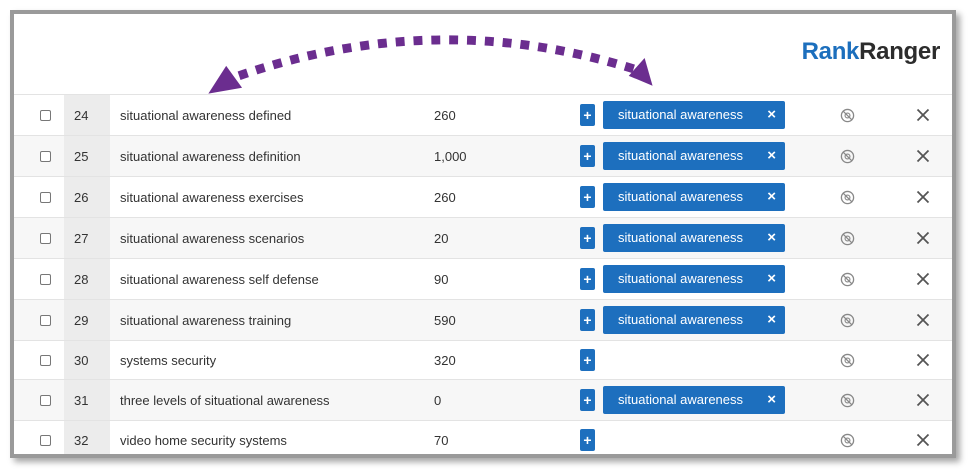  What do you see at coordinates (225, 400) in the screenshot?
I see `keyword-text: three levels of situational awareness` at bounding box center [225, 400].